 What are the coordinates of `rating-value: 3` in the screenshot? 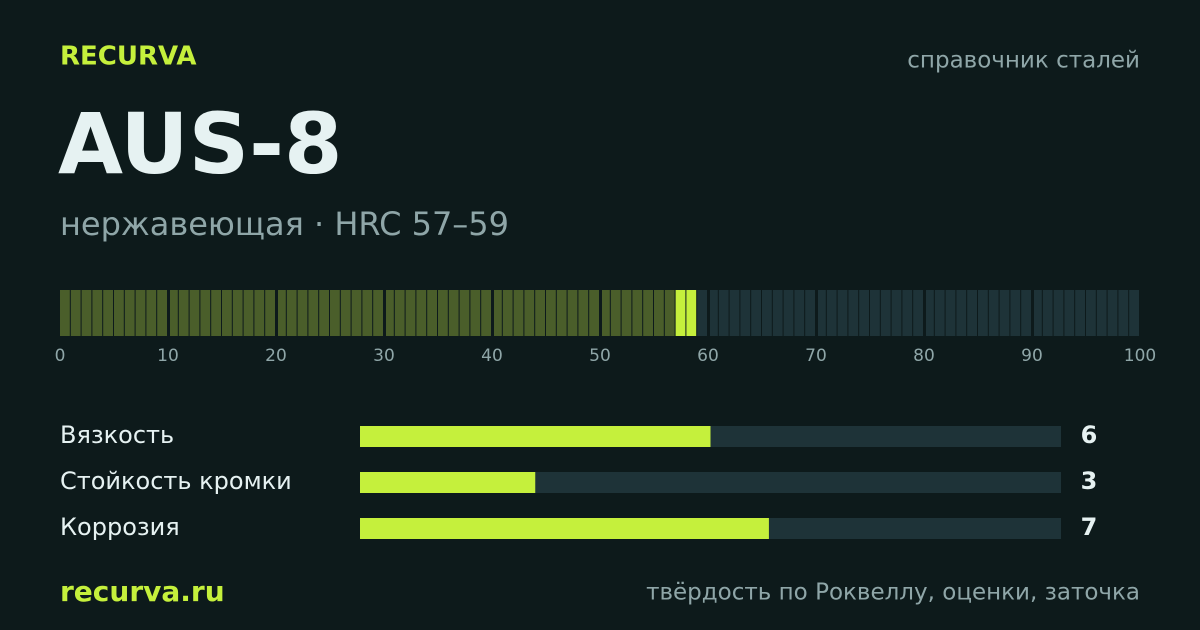 It's located at (1089, 481).